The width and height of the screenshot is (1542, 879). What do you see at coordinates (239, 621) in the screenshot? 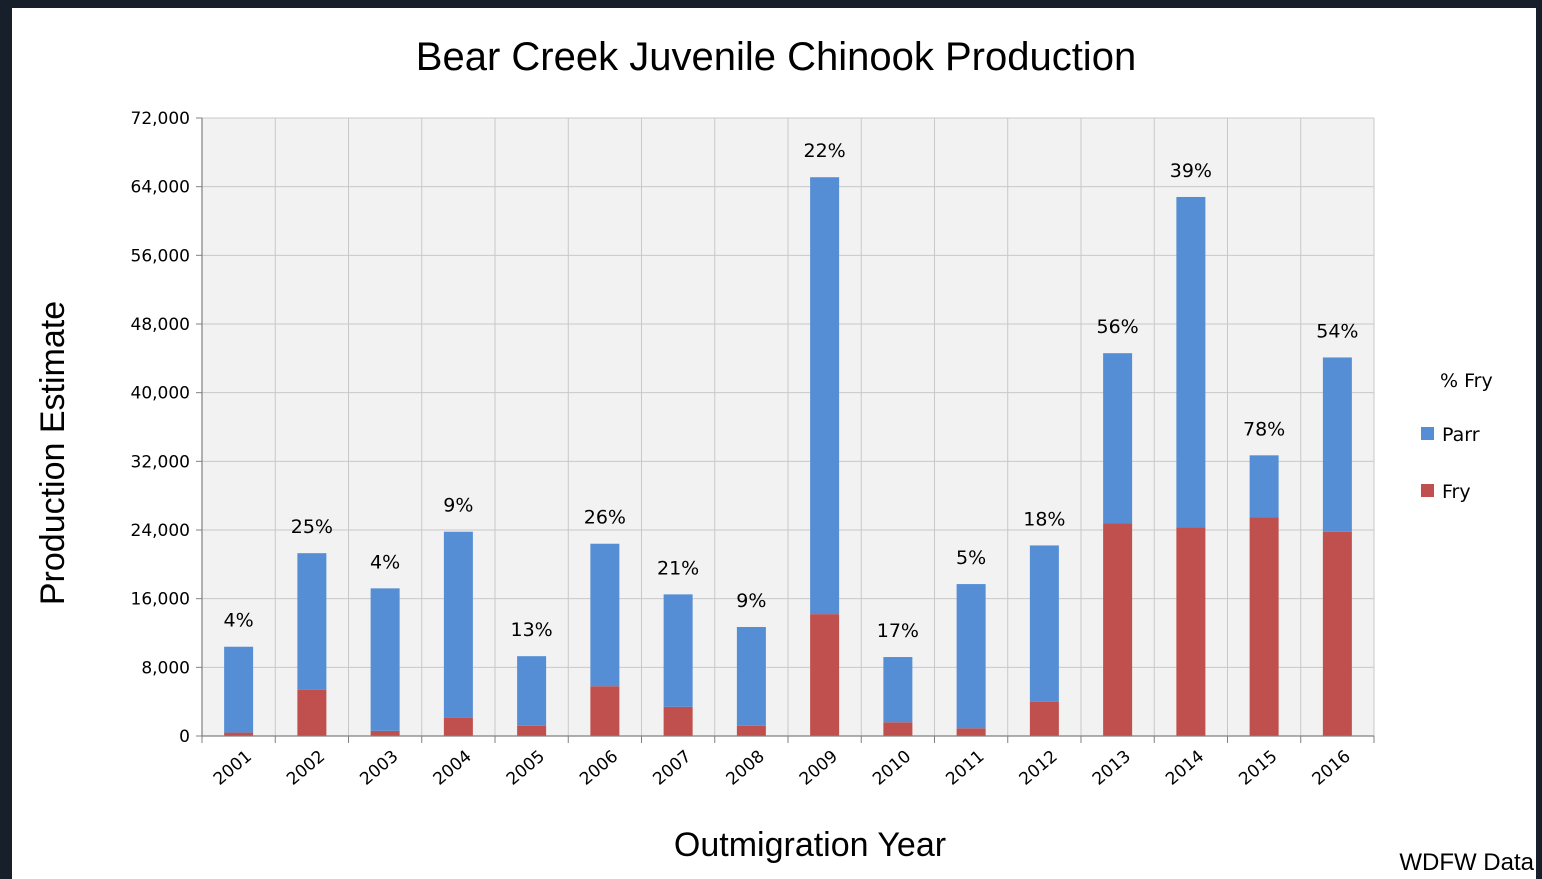
I see `bar-label-2001: 4%` at bounding box center [239, 621].